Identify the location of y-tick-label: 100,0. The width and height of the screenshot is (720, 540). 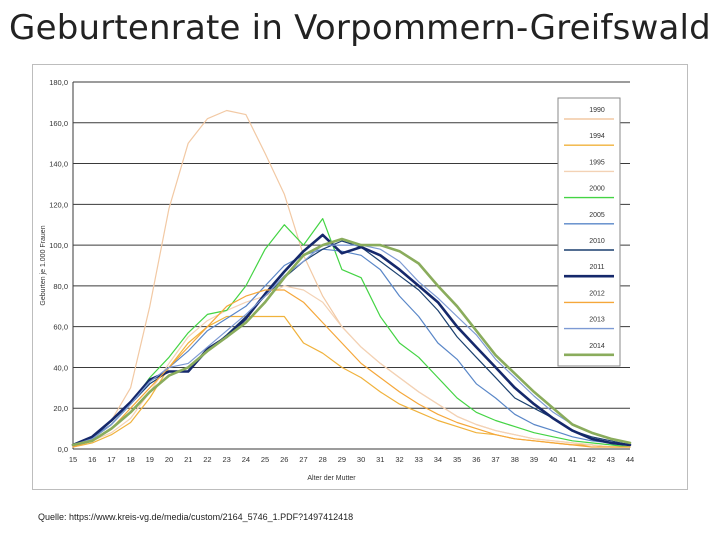
(58, 245).